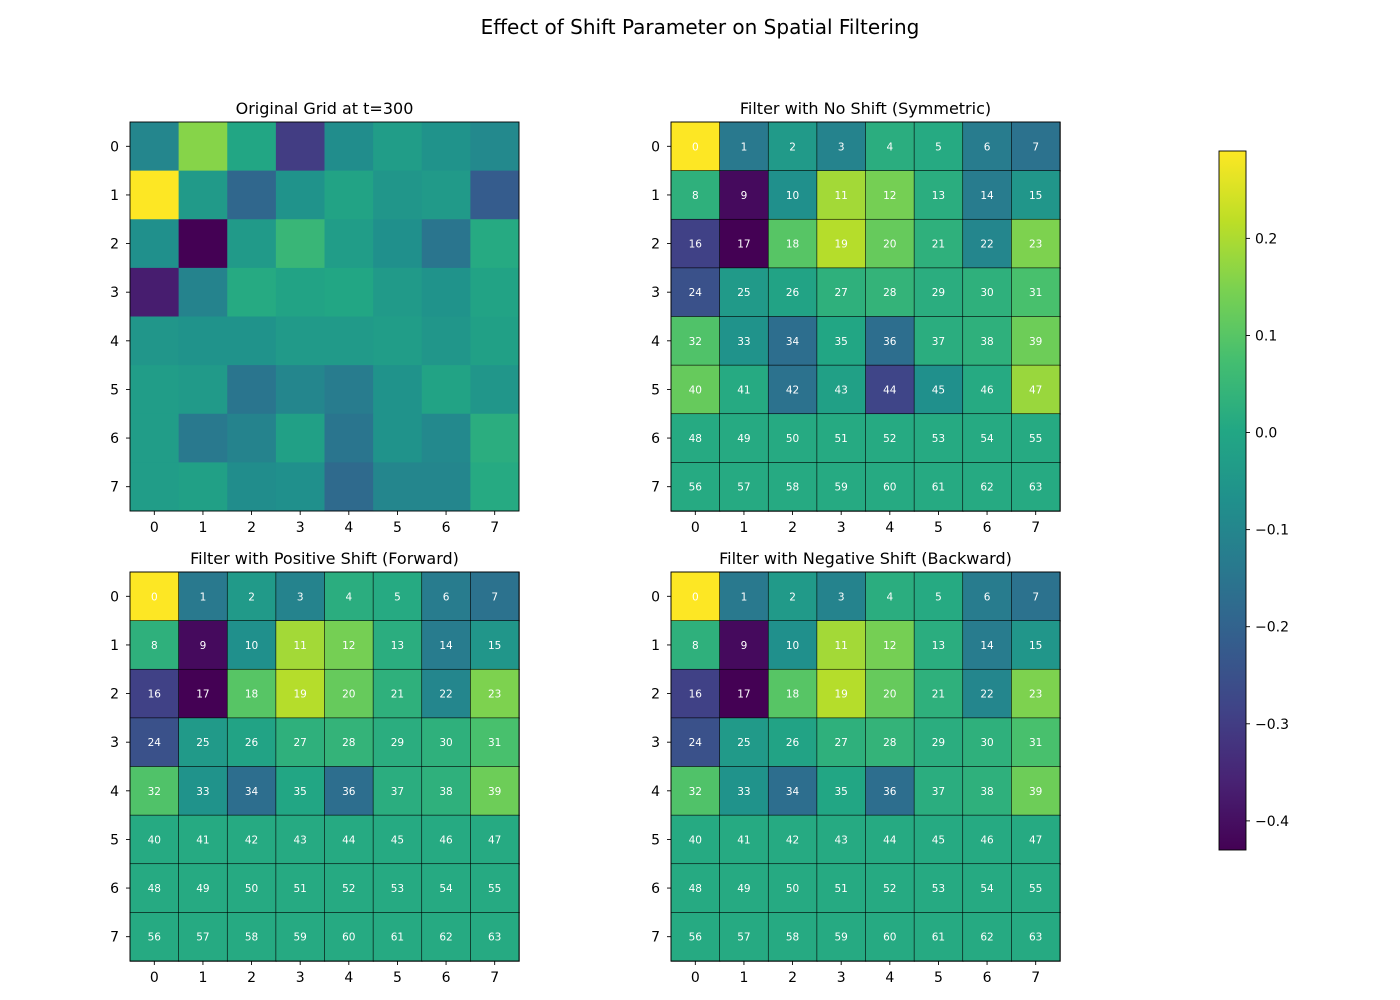 The width and height of the screenshot is (1400, 1000). What do you see at coordinates (792, 889) in the screenshot?
I see `cell-index-label: 50` at bounding box center [792, 889].